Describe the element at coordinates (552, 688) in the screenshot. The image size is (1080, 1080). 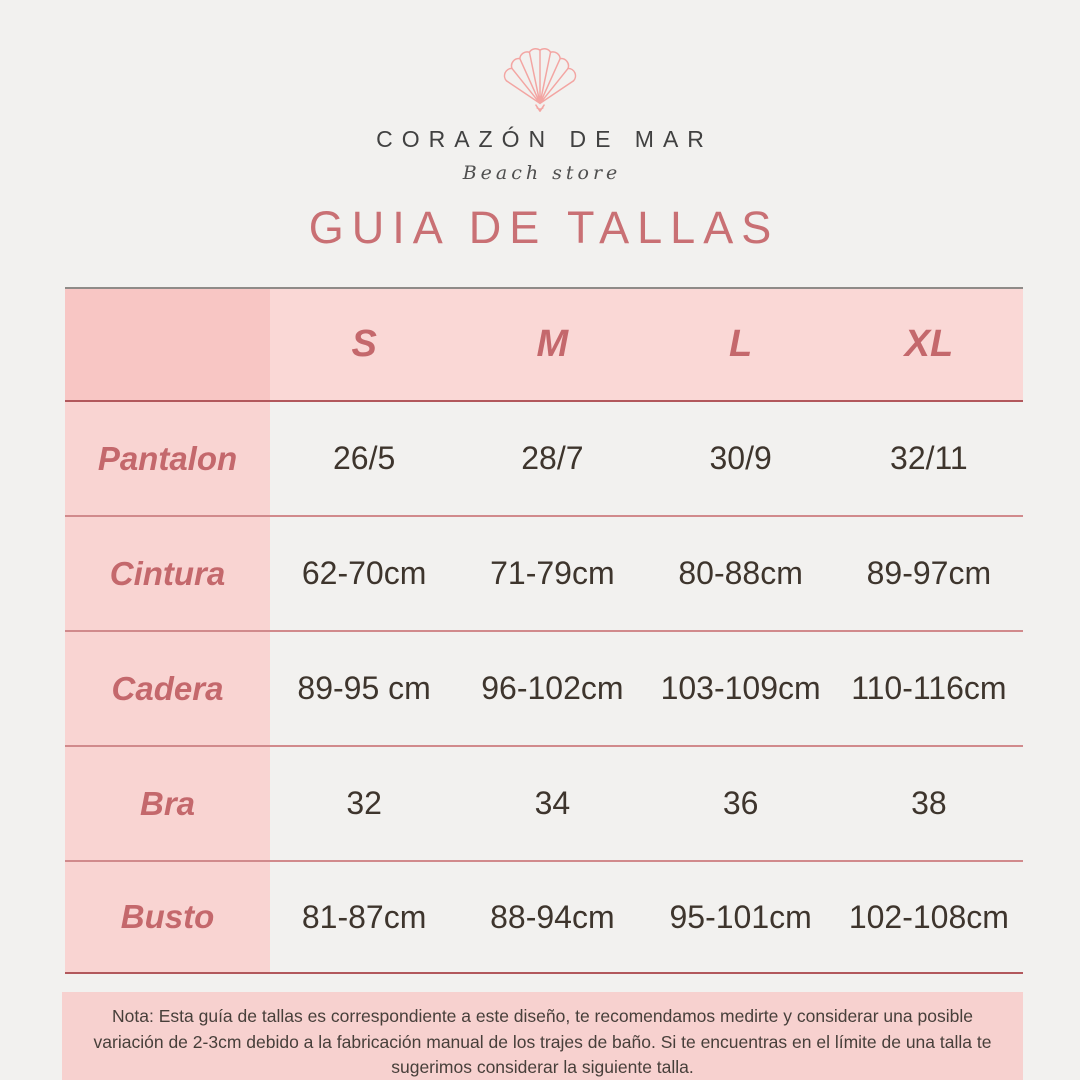
I see `value-cadera-m: 96-102cm` at that location.